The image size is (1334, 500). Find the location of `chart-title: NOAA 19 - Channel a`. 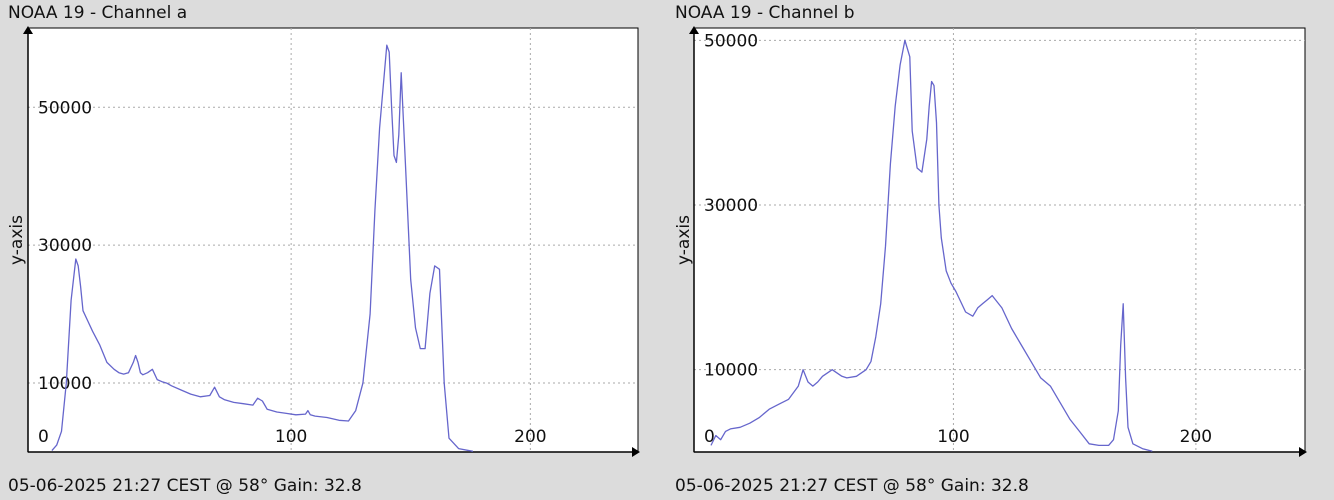

chart-title: NOAA 19 - Channel a is located at coordinates (98, 13).